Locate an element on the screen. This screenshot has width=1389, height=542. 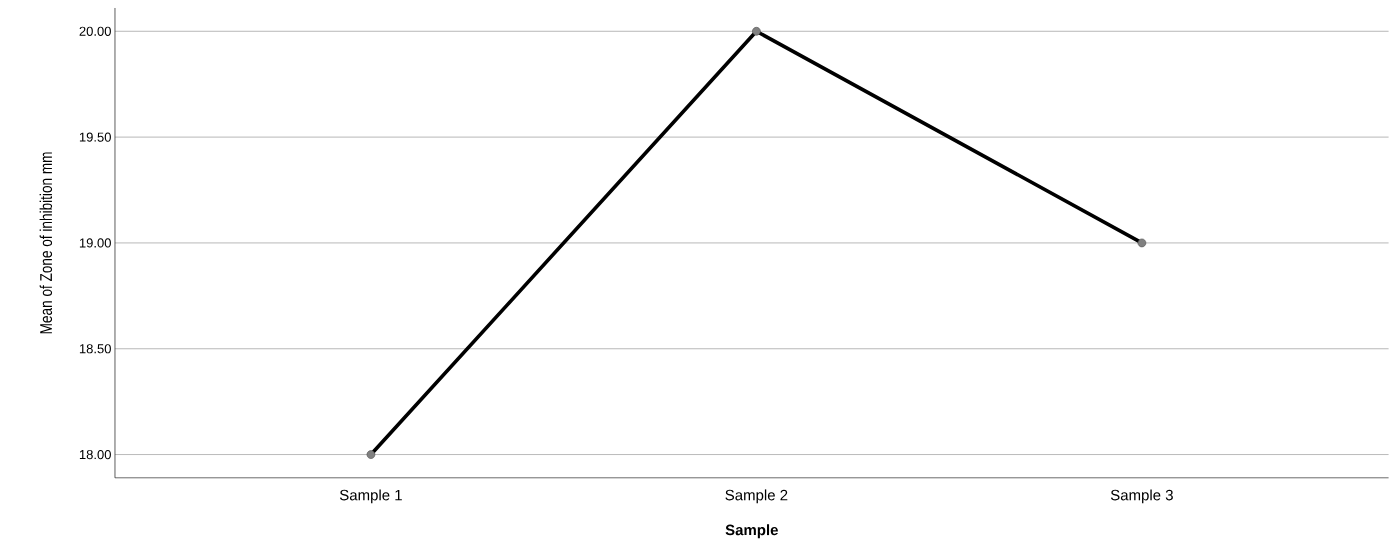
x-tick-label: Sample 2 is located at coordinates (756, 496).